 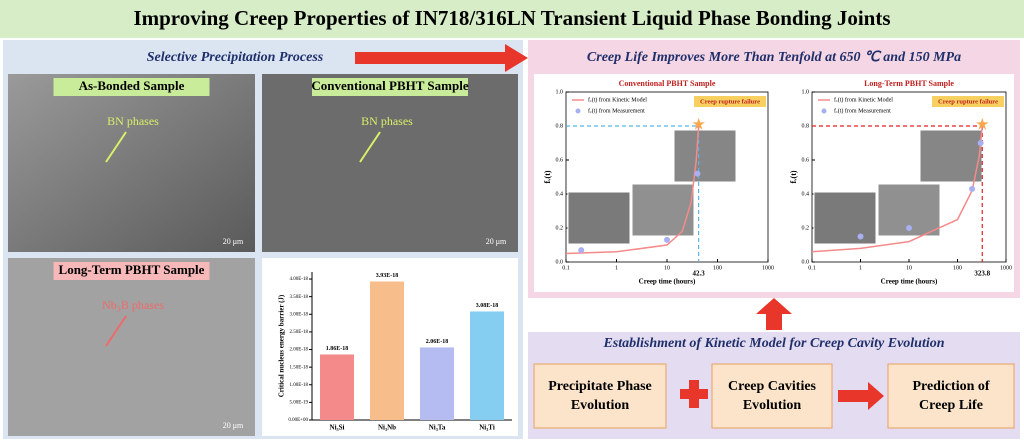 What do you see at coordinates (951, 156) in the screenshot?
I see `inset` at bounding box center [951, 156].